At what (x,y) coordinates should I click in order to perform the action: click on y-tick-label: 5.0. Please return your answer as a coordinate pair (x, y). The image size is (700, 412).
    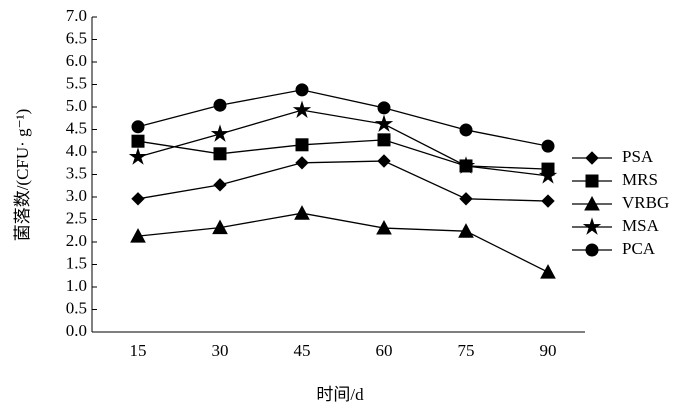
    Looking at the image, I should click on (76, 105).